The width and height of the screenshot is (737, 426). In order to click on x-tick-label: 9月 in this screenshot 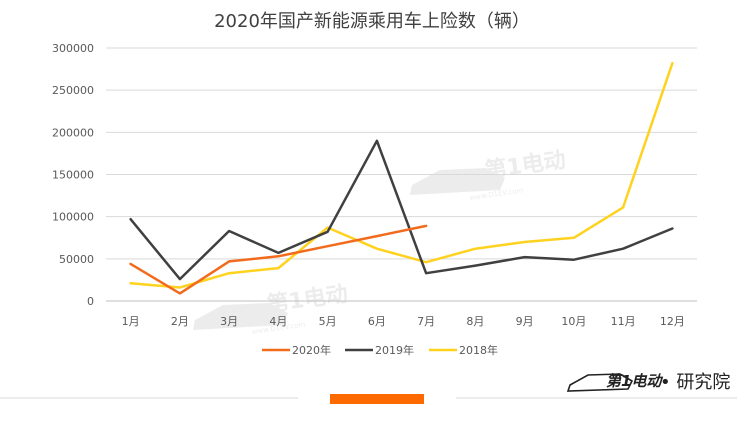, I will do `click(525, 321)`.